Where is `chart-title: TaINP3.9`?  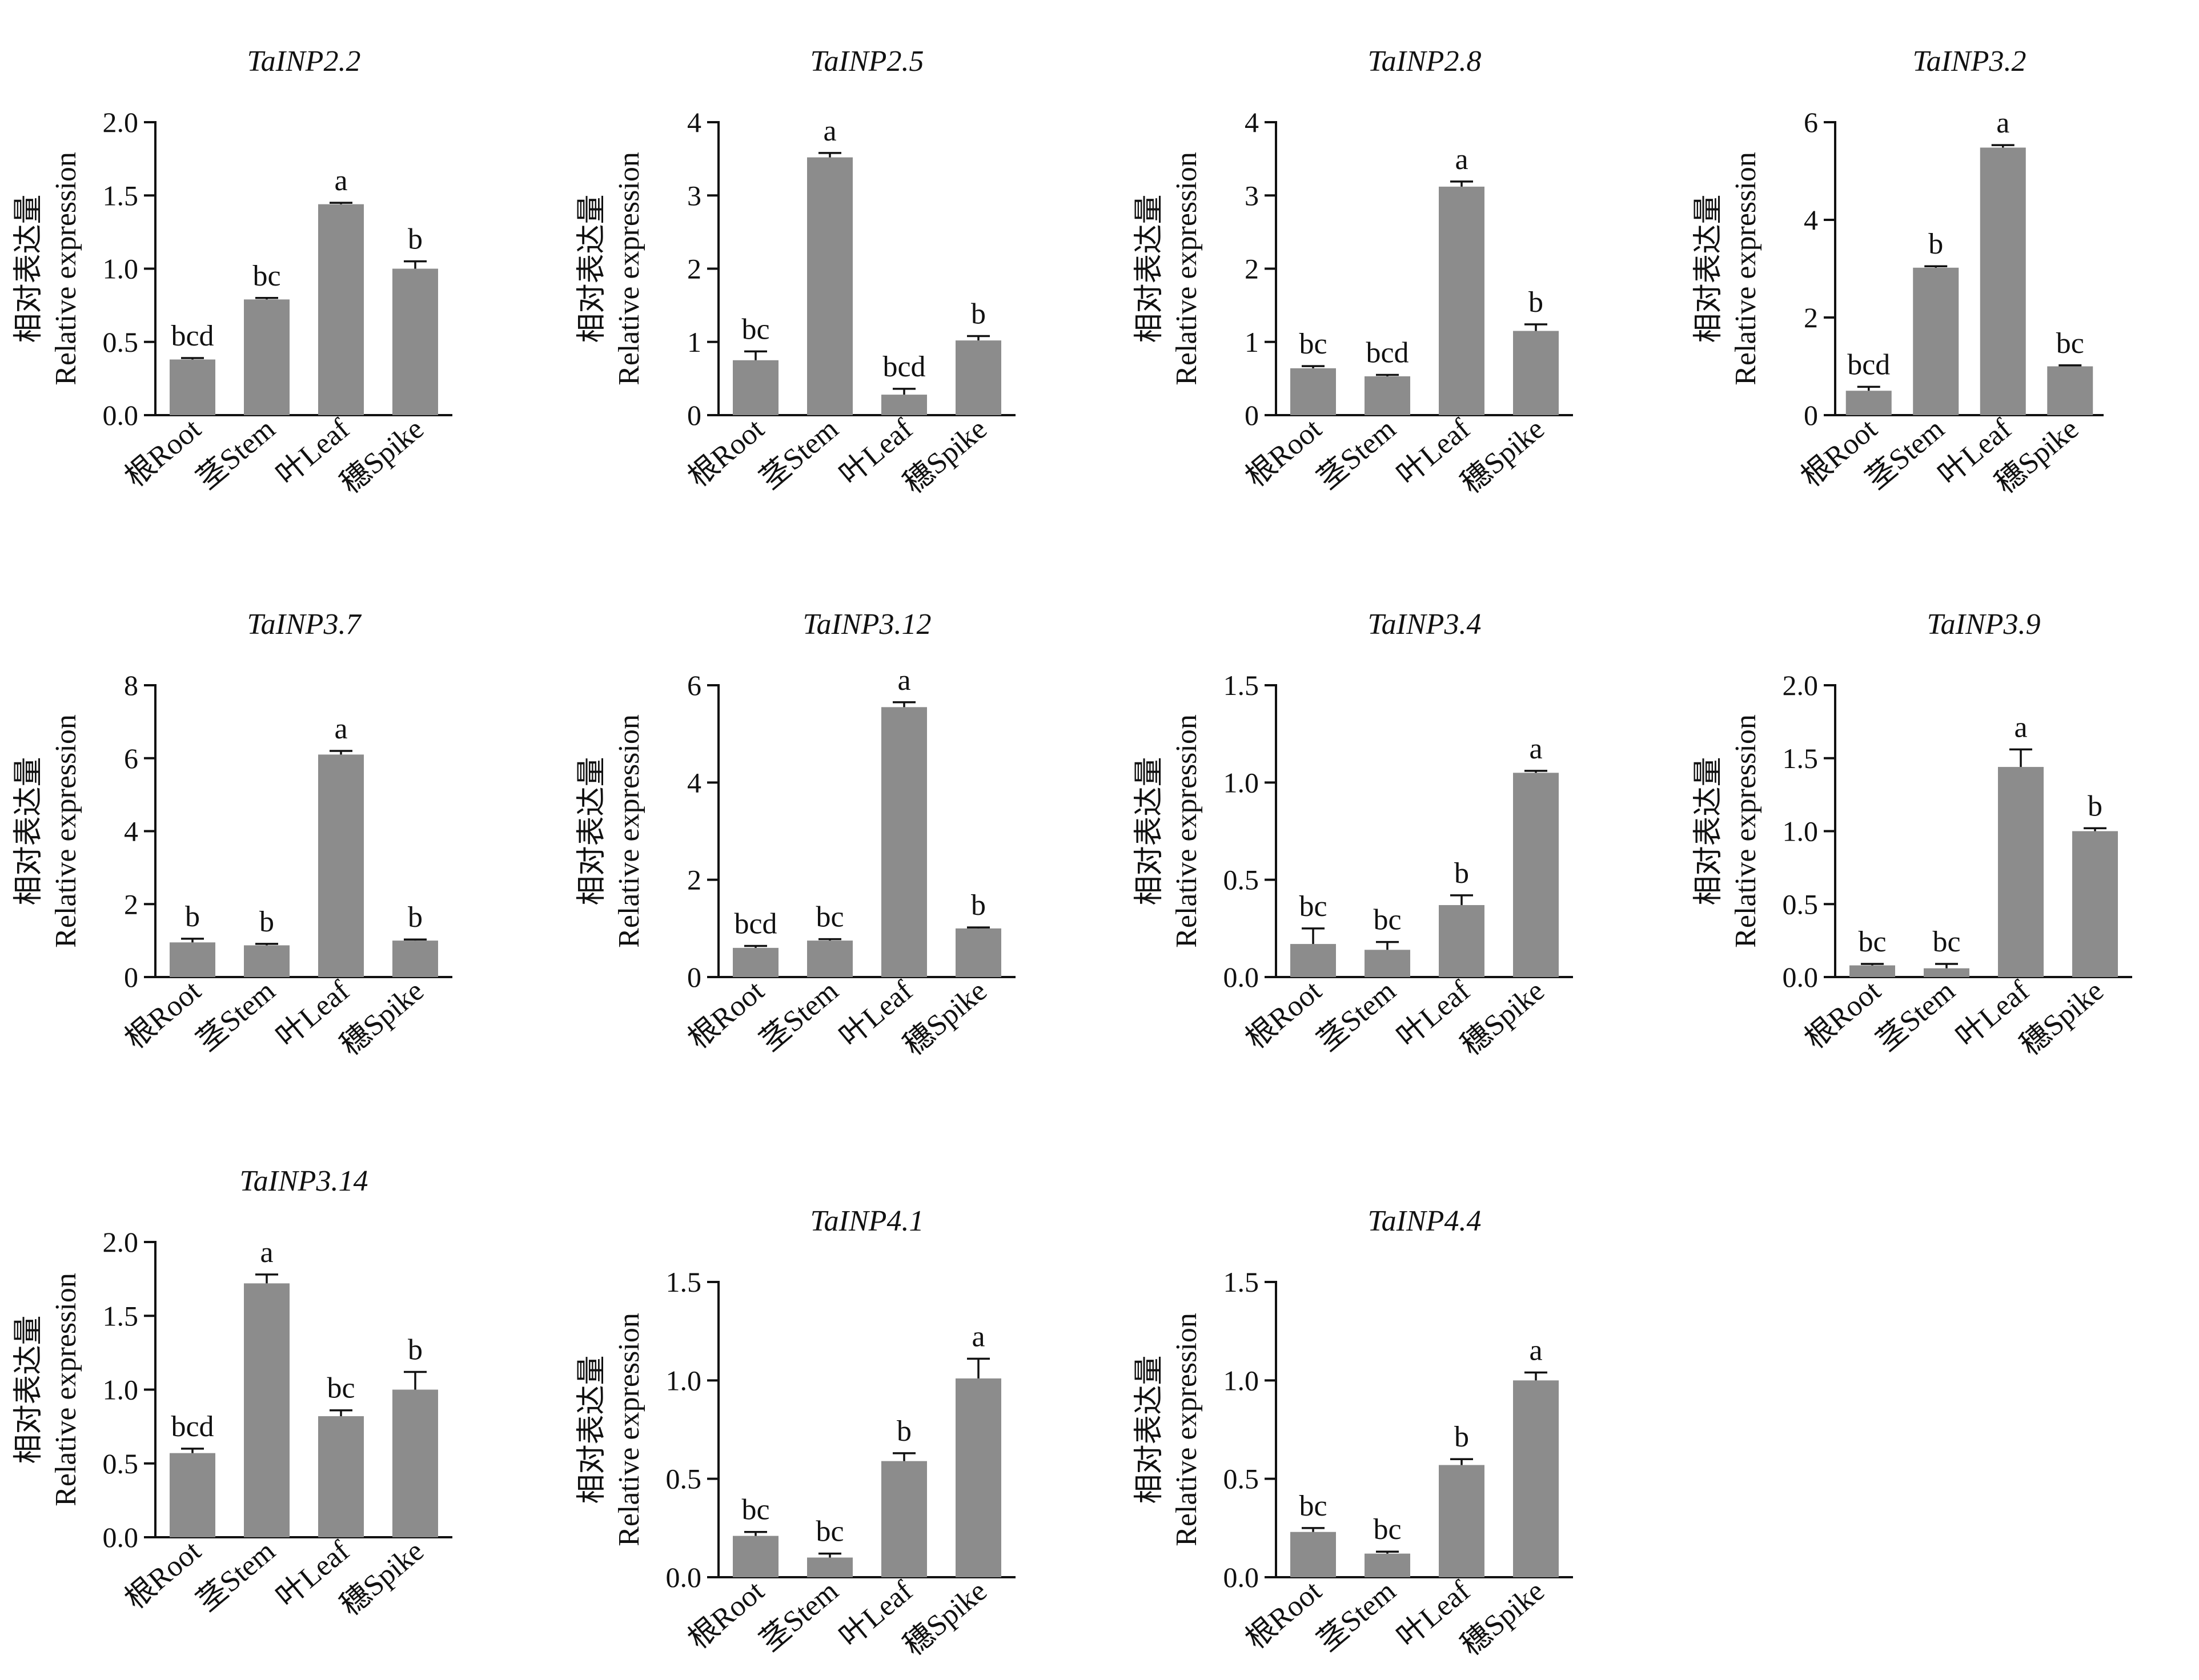 chart-title: TaINP3.9 is located at coordinates (1984, 624).